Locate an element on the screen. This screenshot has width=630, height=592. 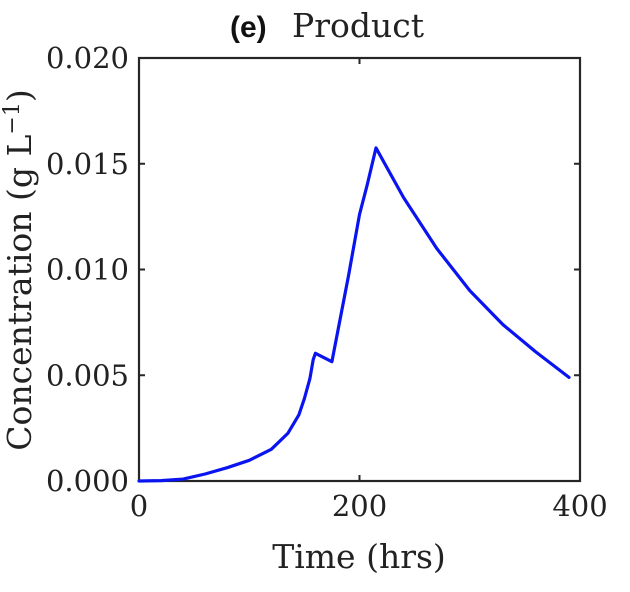
x-axis-label: Time (hrs) is located at coordinates (359, 556).